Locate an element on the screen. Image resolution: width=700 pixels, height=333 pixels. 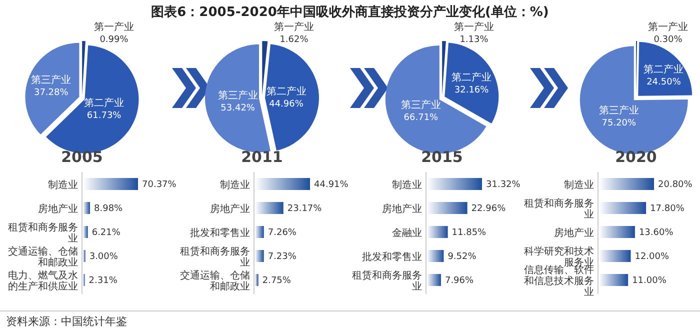
data-label: 8.98% is located at coordinates (109, 209).